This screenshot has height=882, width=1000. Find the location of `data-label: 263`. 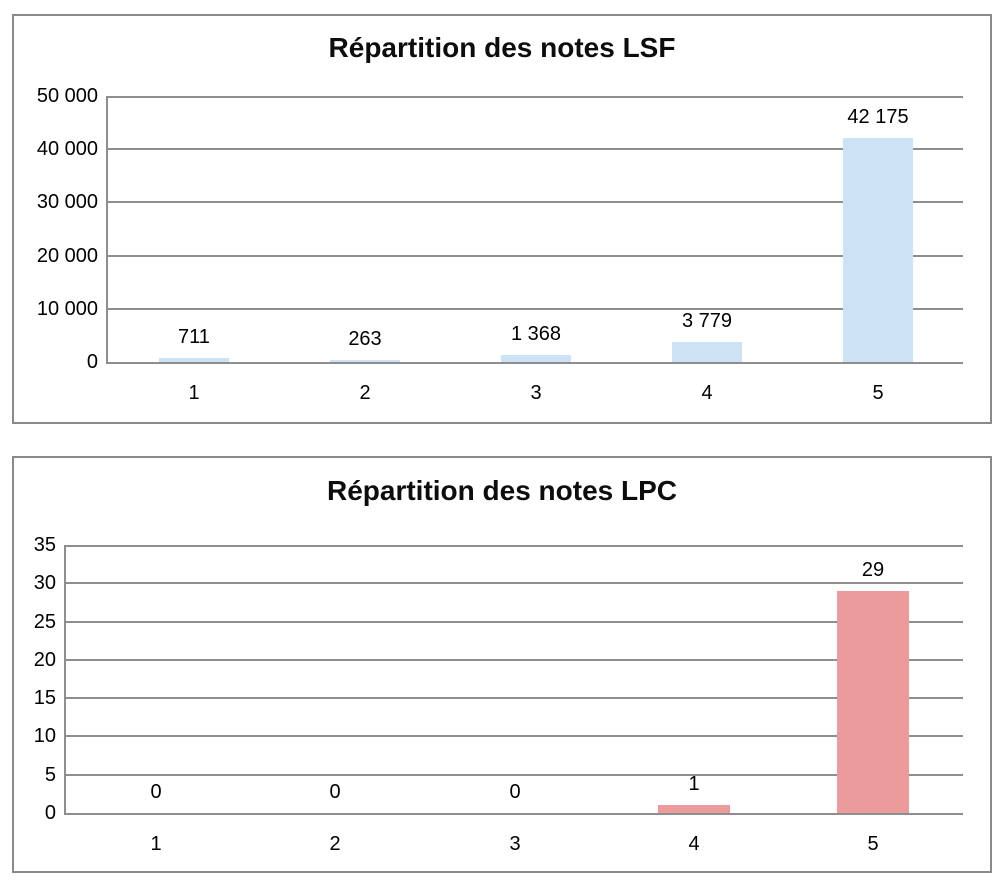

data-label: 263 is located at coordinates (365, 339).